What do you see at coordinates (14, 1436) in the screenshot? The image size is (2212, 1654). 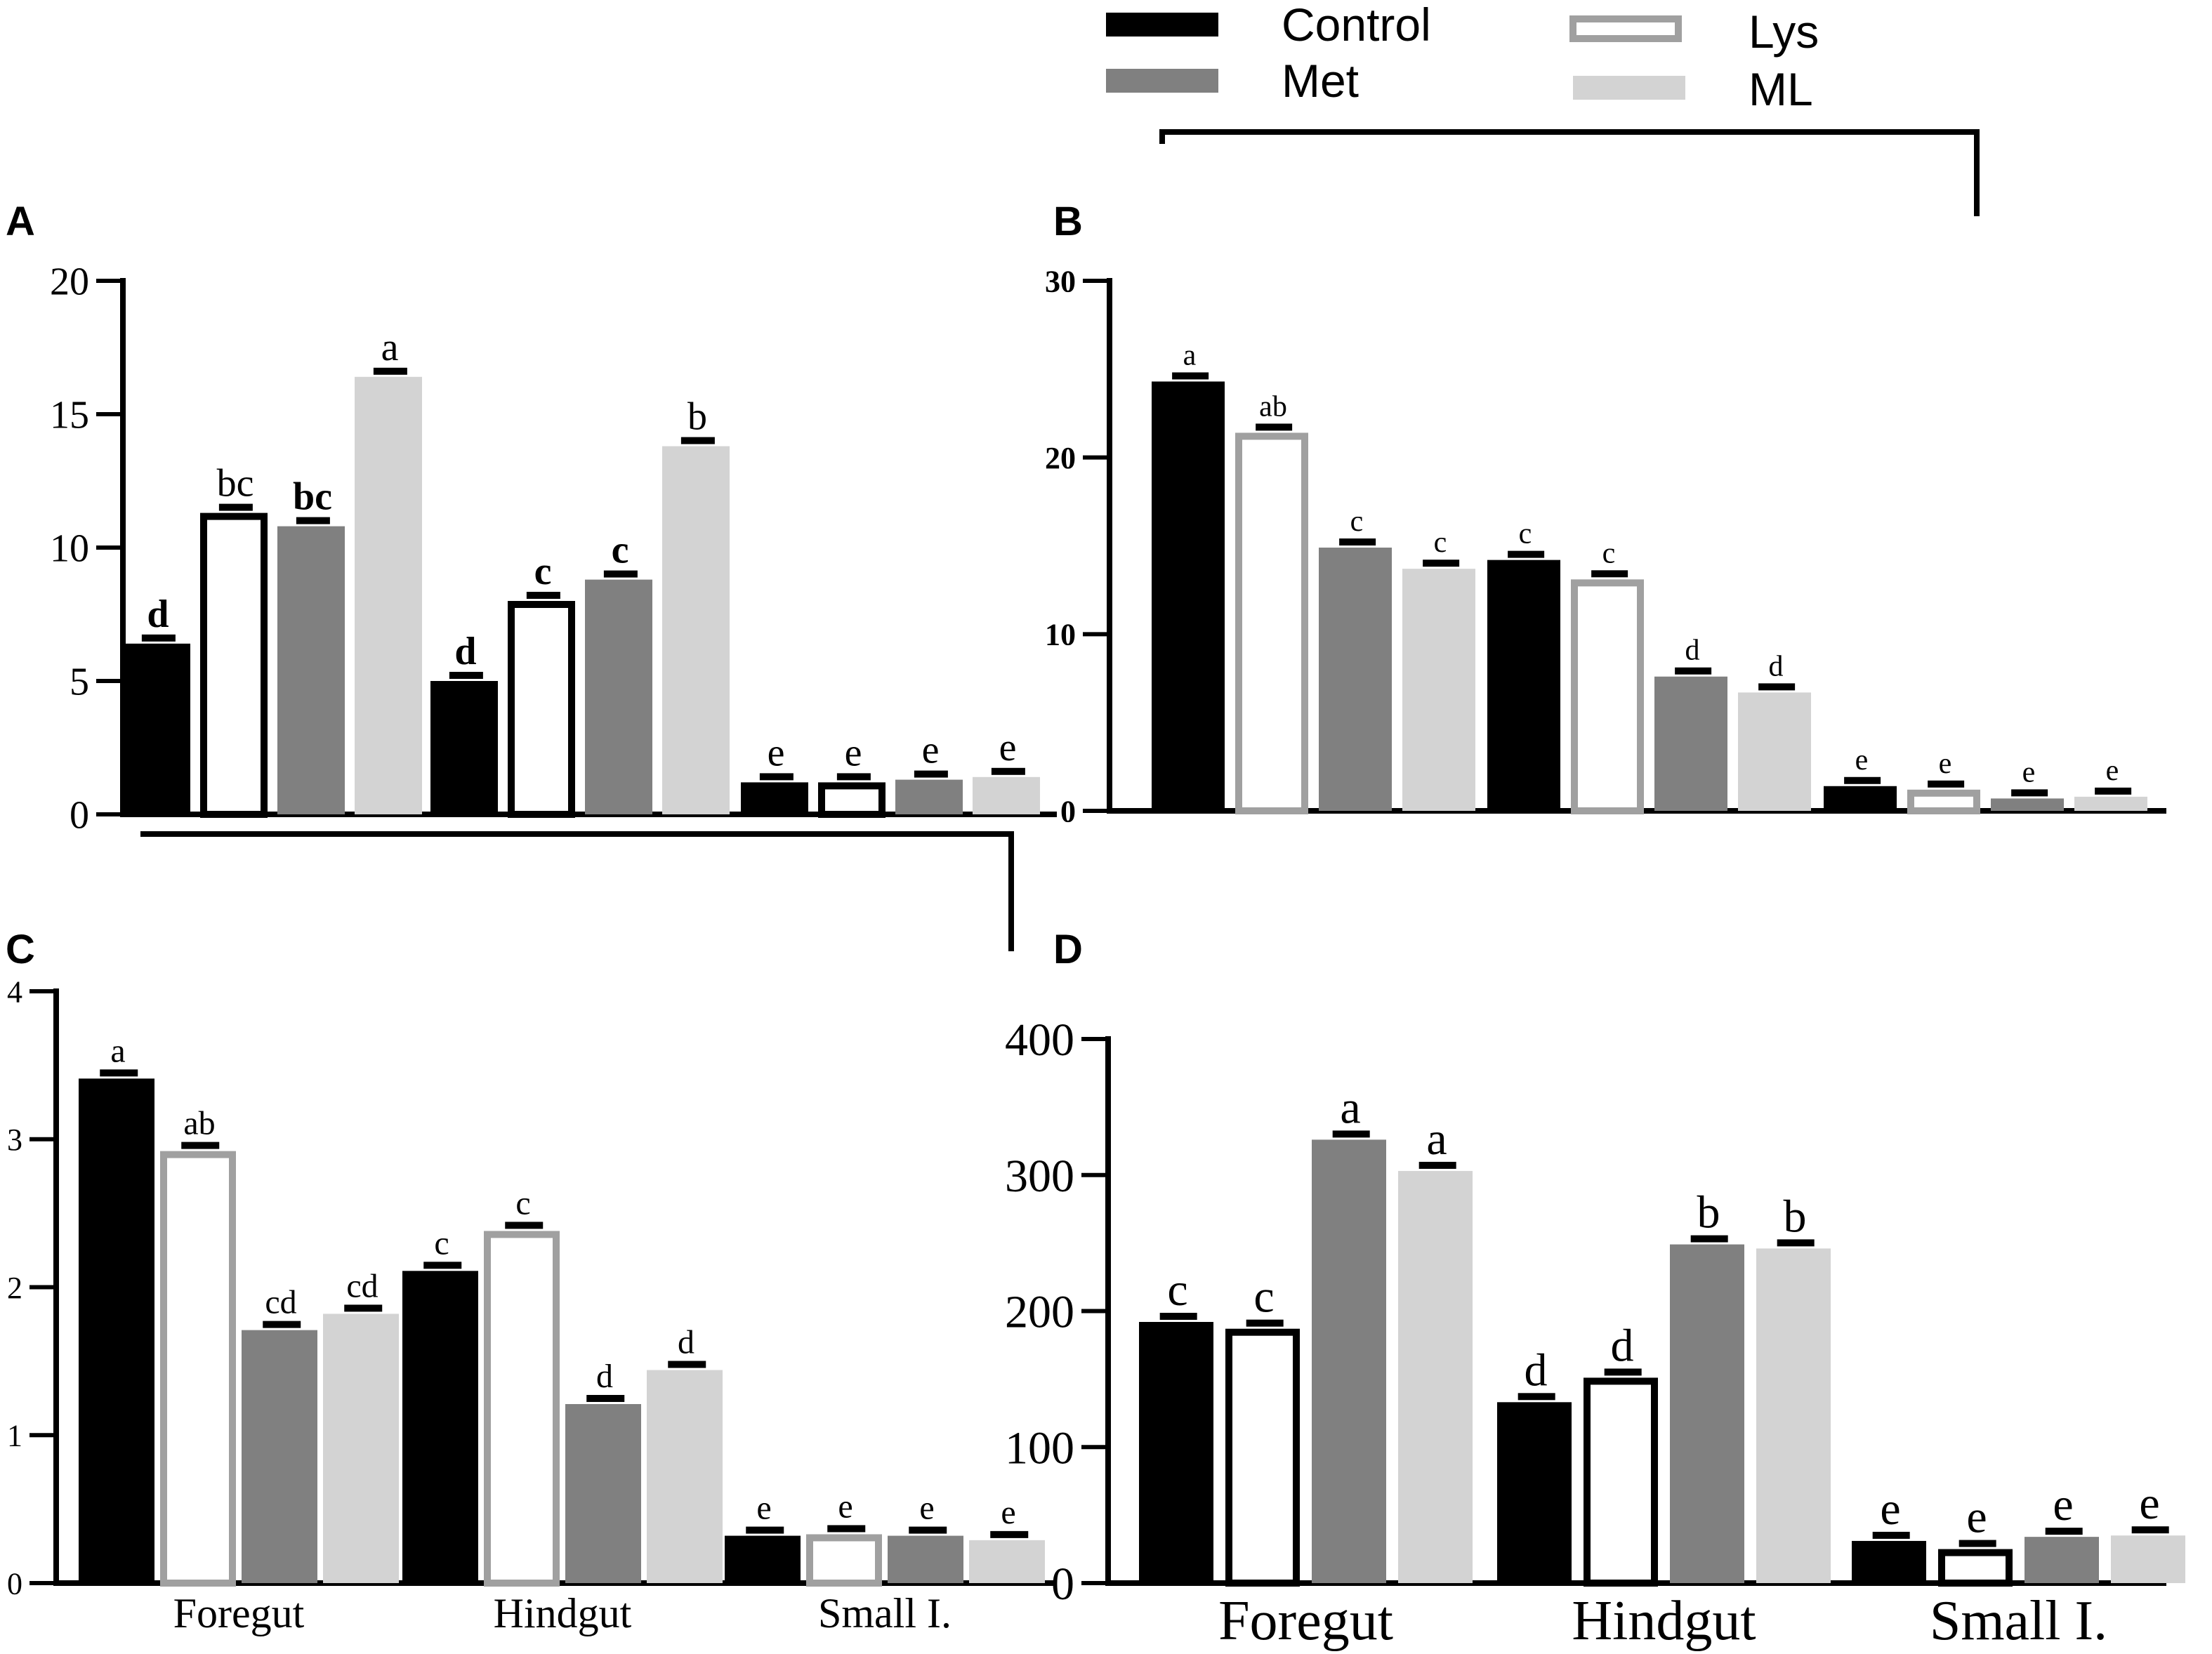 I see `y-tick-label: 1` at bounding box center [14, 1436].